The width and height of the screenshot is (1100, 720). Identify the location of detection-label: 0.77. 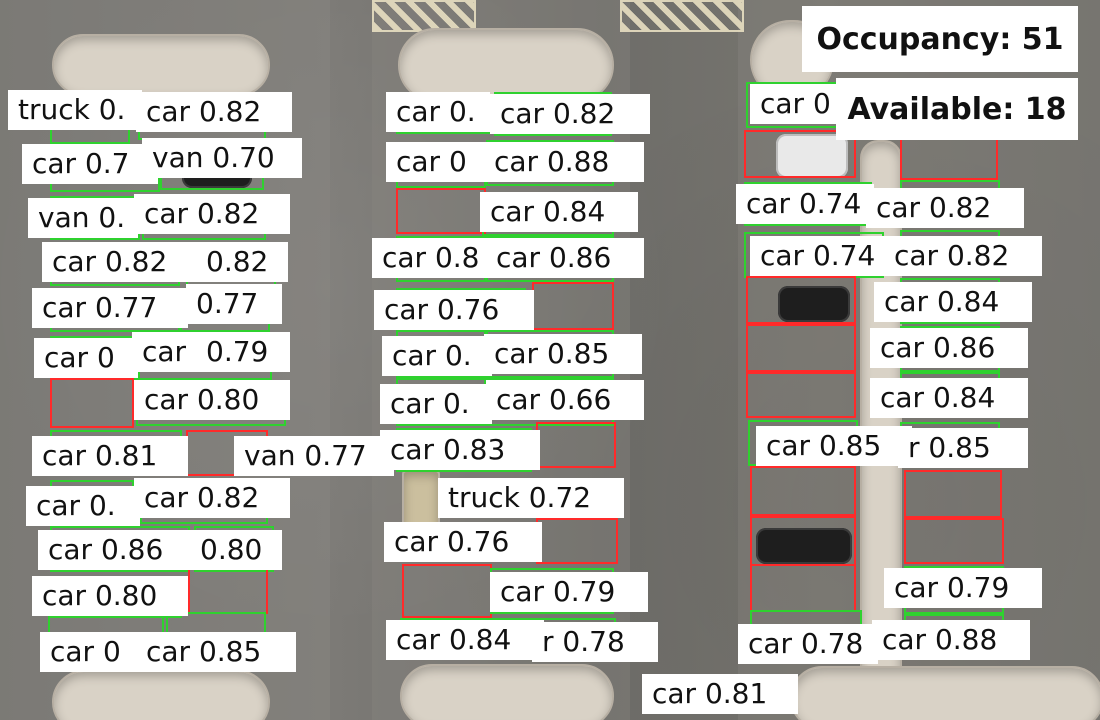
(234, 304).